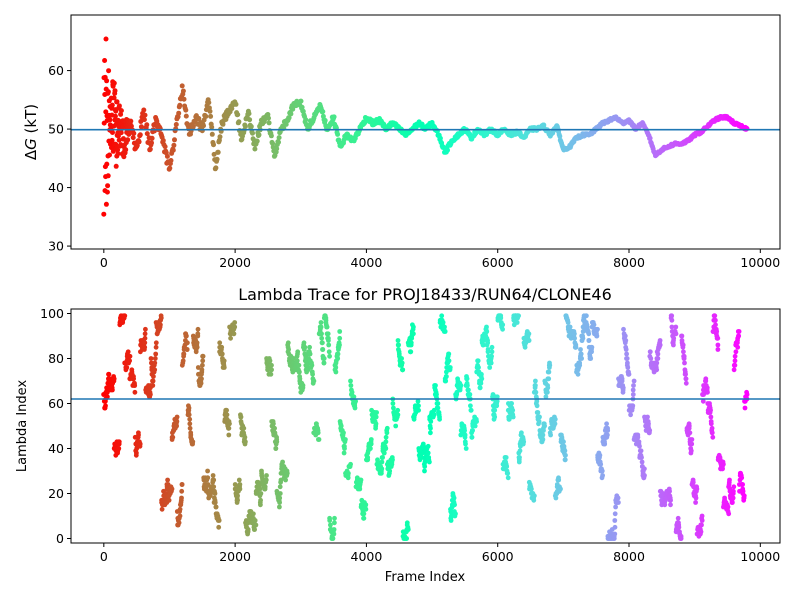  What do you see at coordinates (440, 259) in the screenshot?
I see `top-x-axis: 0 2000 4000 6000 8000 10000` at bounding box center [440, 259].